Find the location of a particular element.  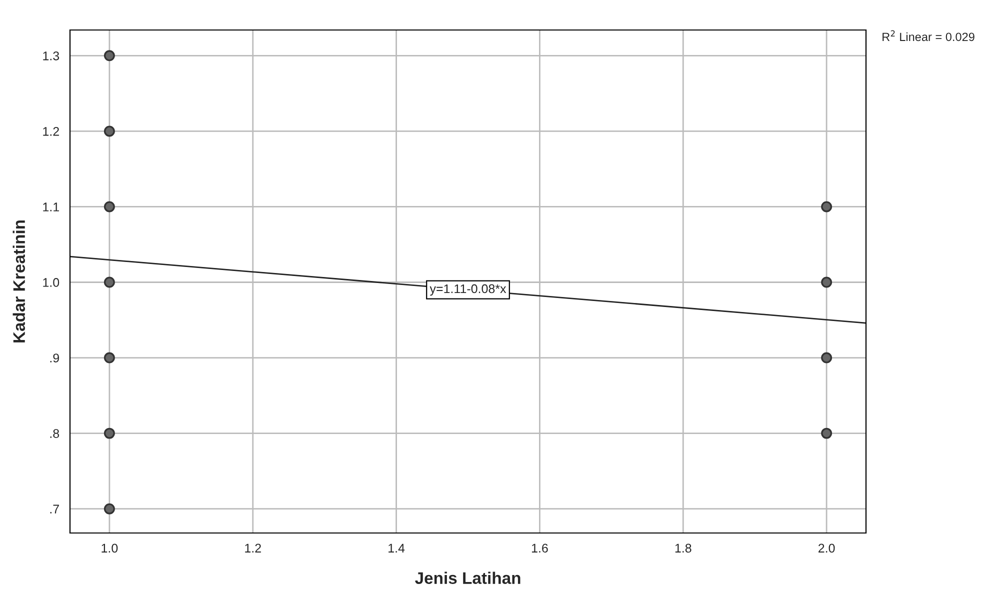

x-axis-title: Jenis Latihan is located at coordinates (467, 578).